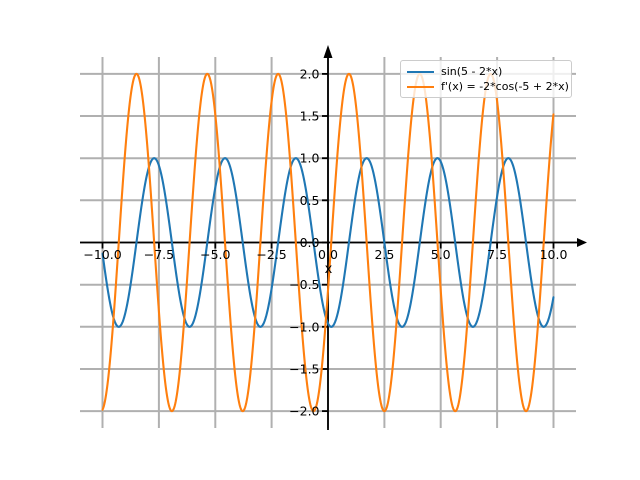 The height and width of the screenshot is (480, 640). What do you see at coordinates (310, 200) in the screenshot?
I see `y-tick-label: 0.5` at bounding box center [310, 200].